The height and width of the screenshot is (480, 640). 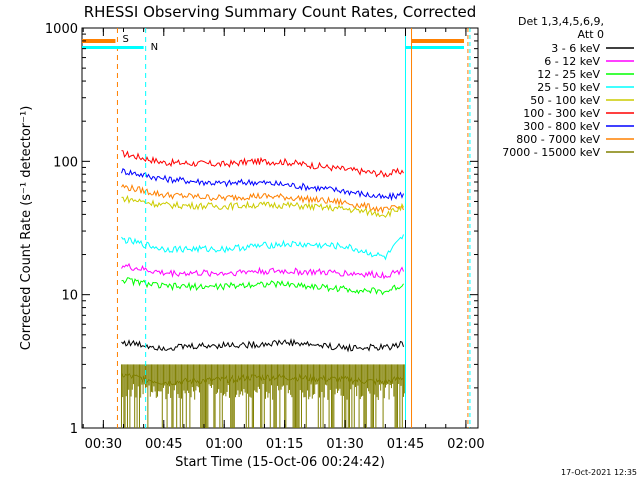 I want to click on annotation-label-N: N, so click(x=154, y=47).